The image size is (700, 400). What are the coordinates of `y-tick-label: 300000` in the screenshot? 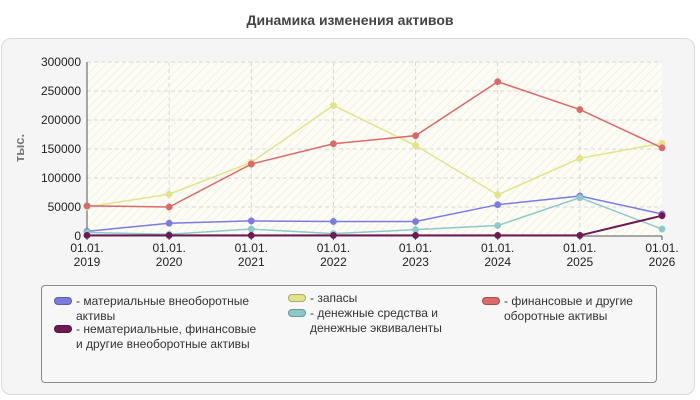 It's located at (61, 62).